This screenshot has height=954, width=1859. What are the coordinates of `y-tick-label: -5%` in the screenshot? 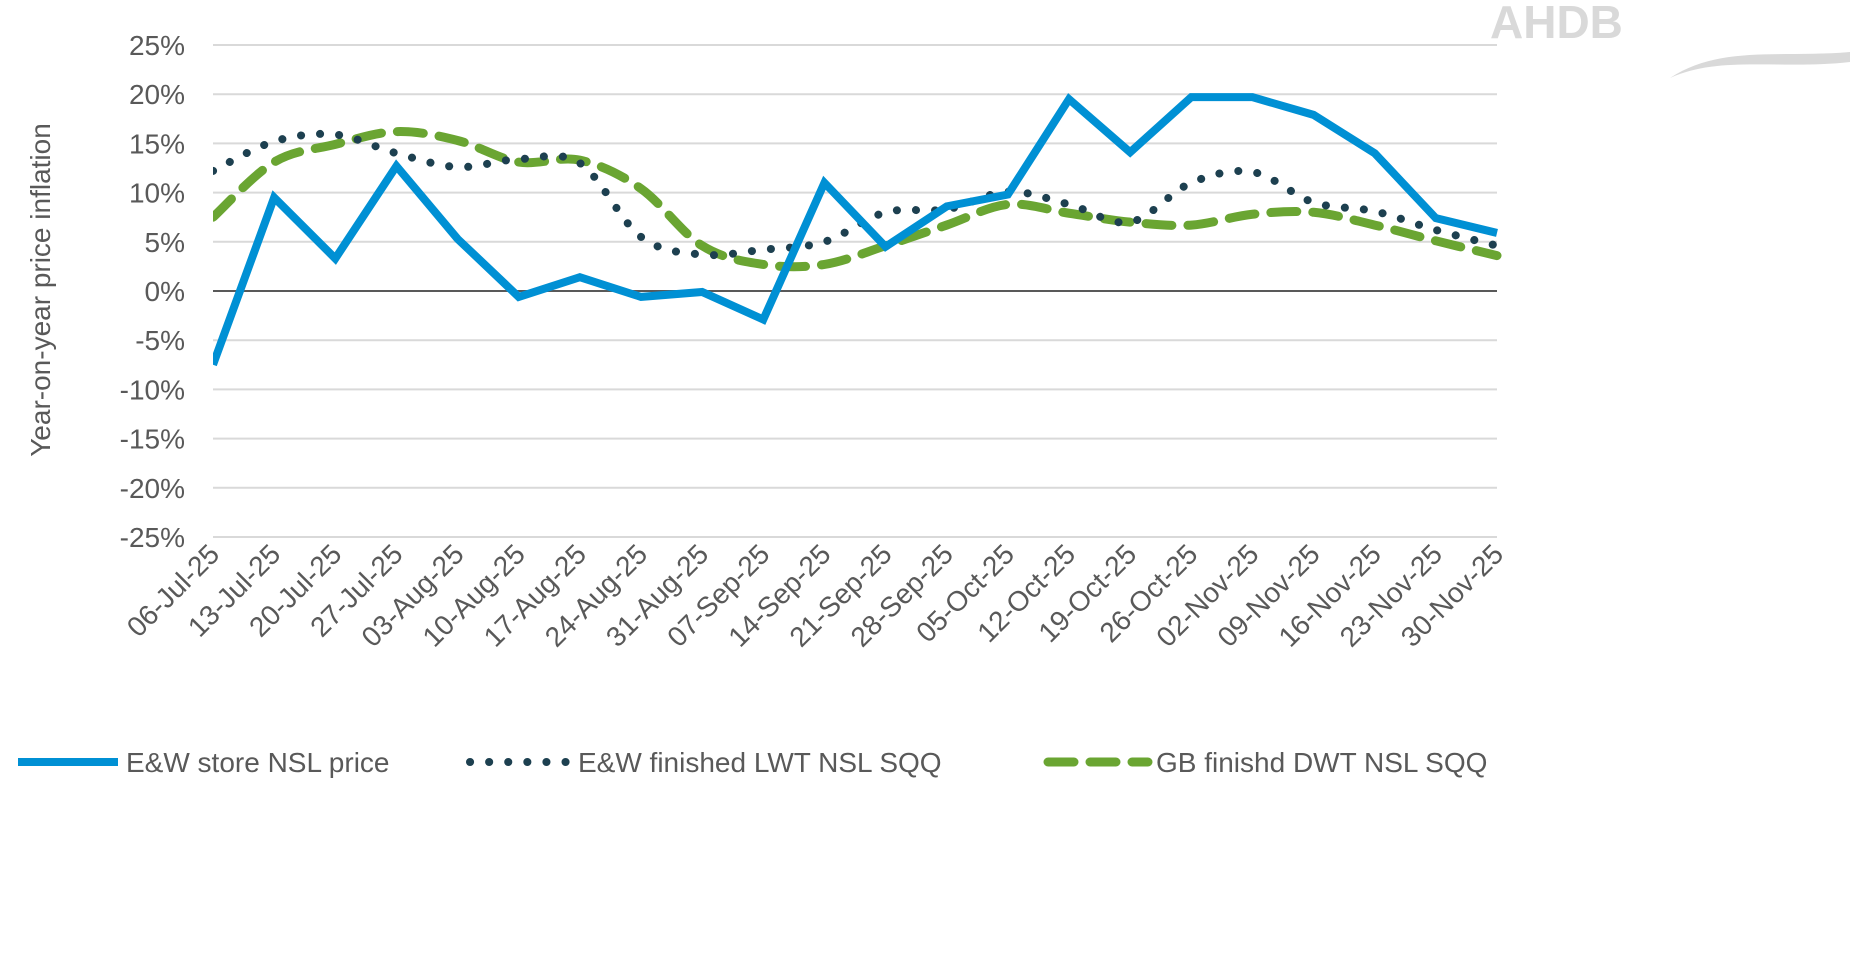 It's located at (160, 340).